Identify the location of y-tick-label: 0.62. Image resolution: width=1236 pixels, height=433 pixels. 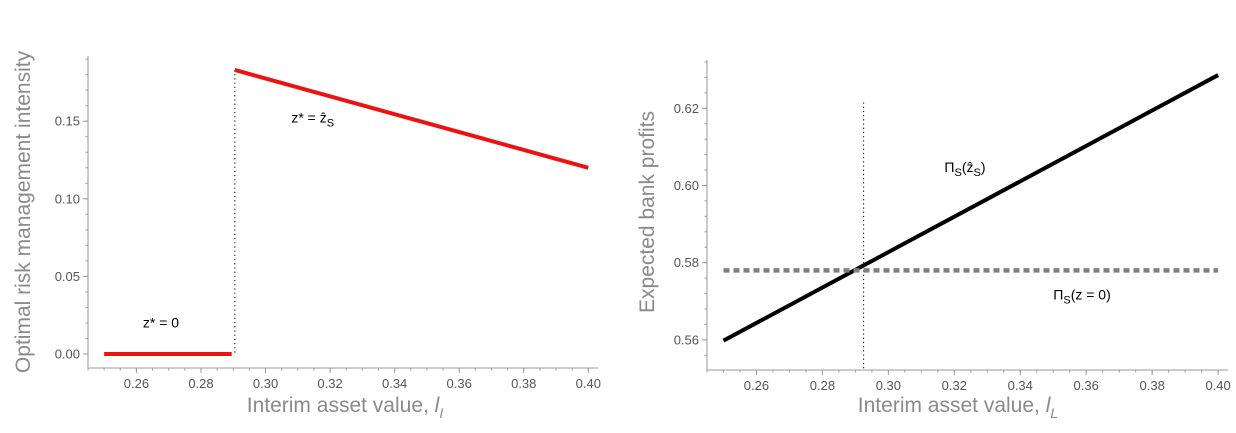
(686, 108).